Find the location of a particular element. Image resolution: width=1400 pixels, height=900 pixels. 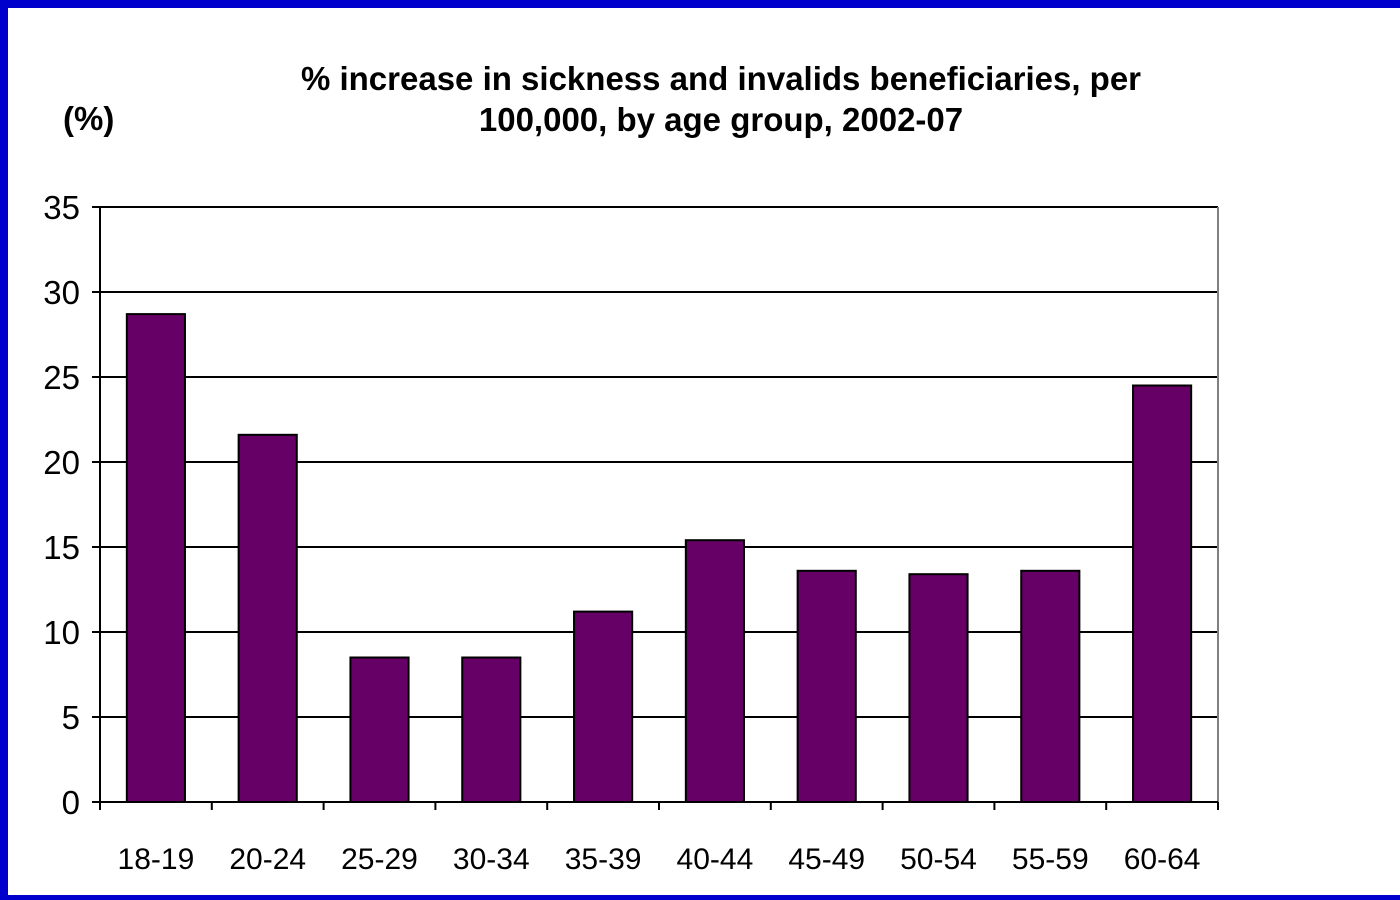

y-tick-labels: 0 5 10 15 20 25 30 35 is located at coordinates (61, 505).